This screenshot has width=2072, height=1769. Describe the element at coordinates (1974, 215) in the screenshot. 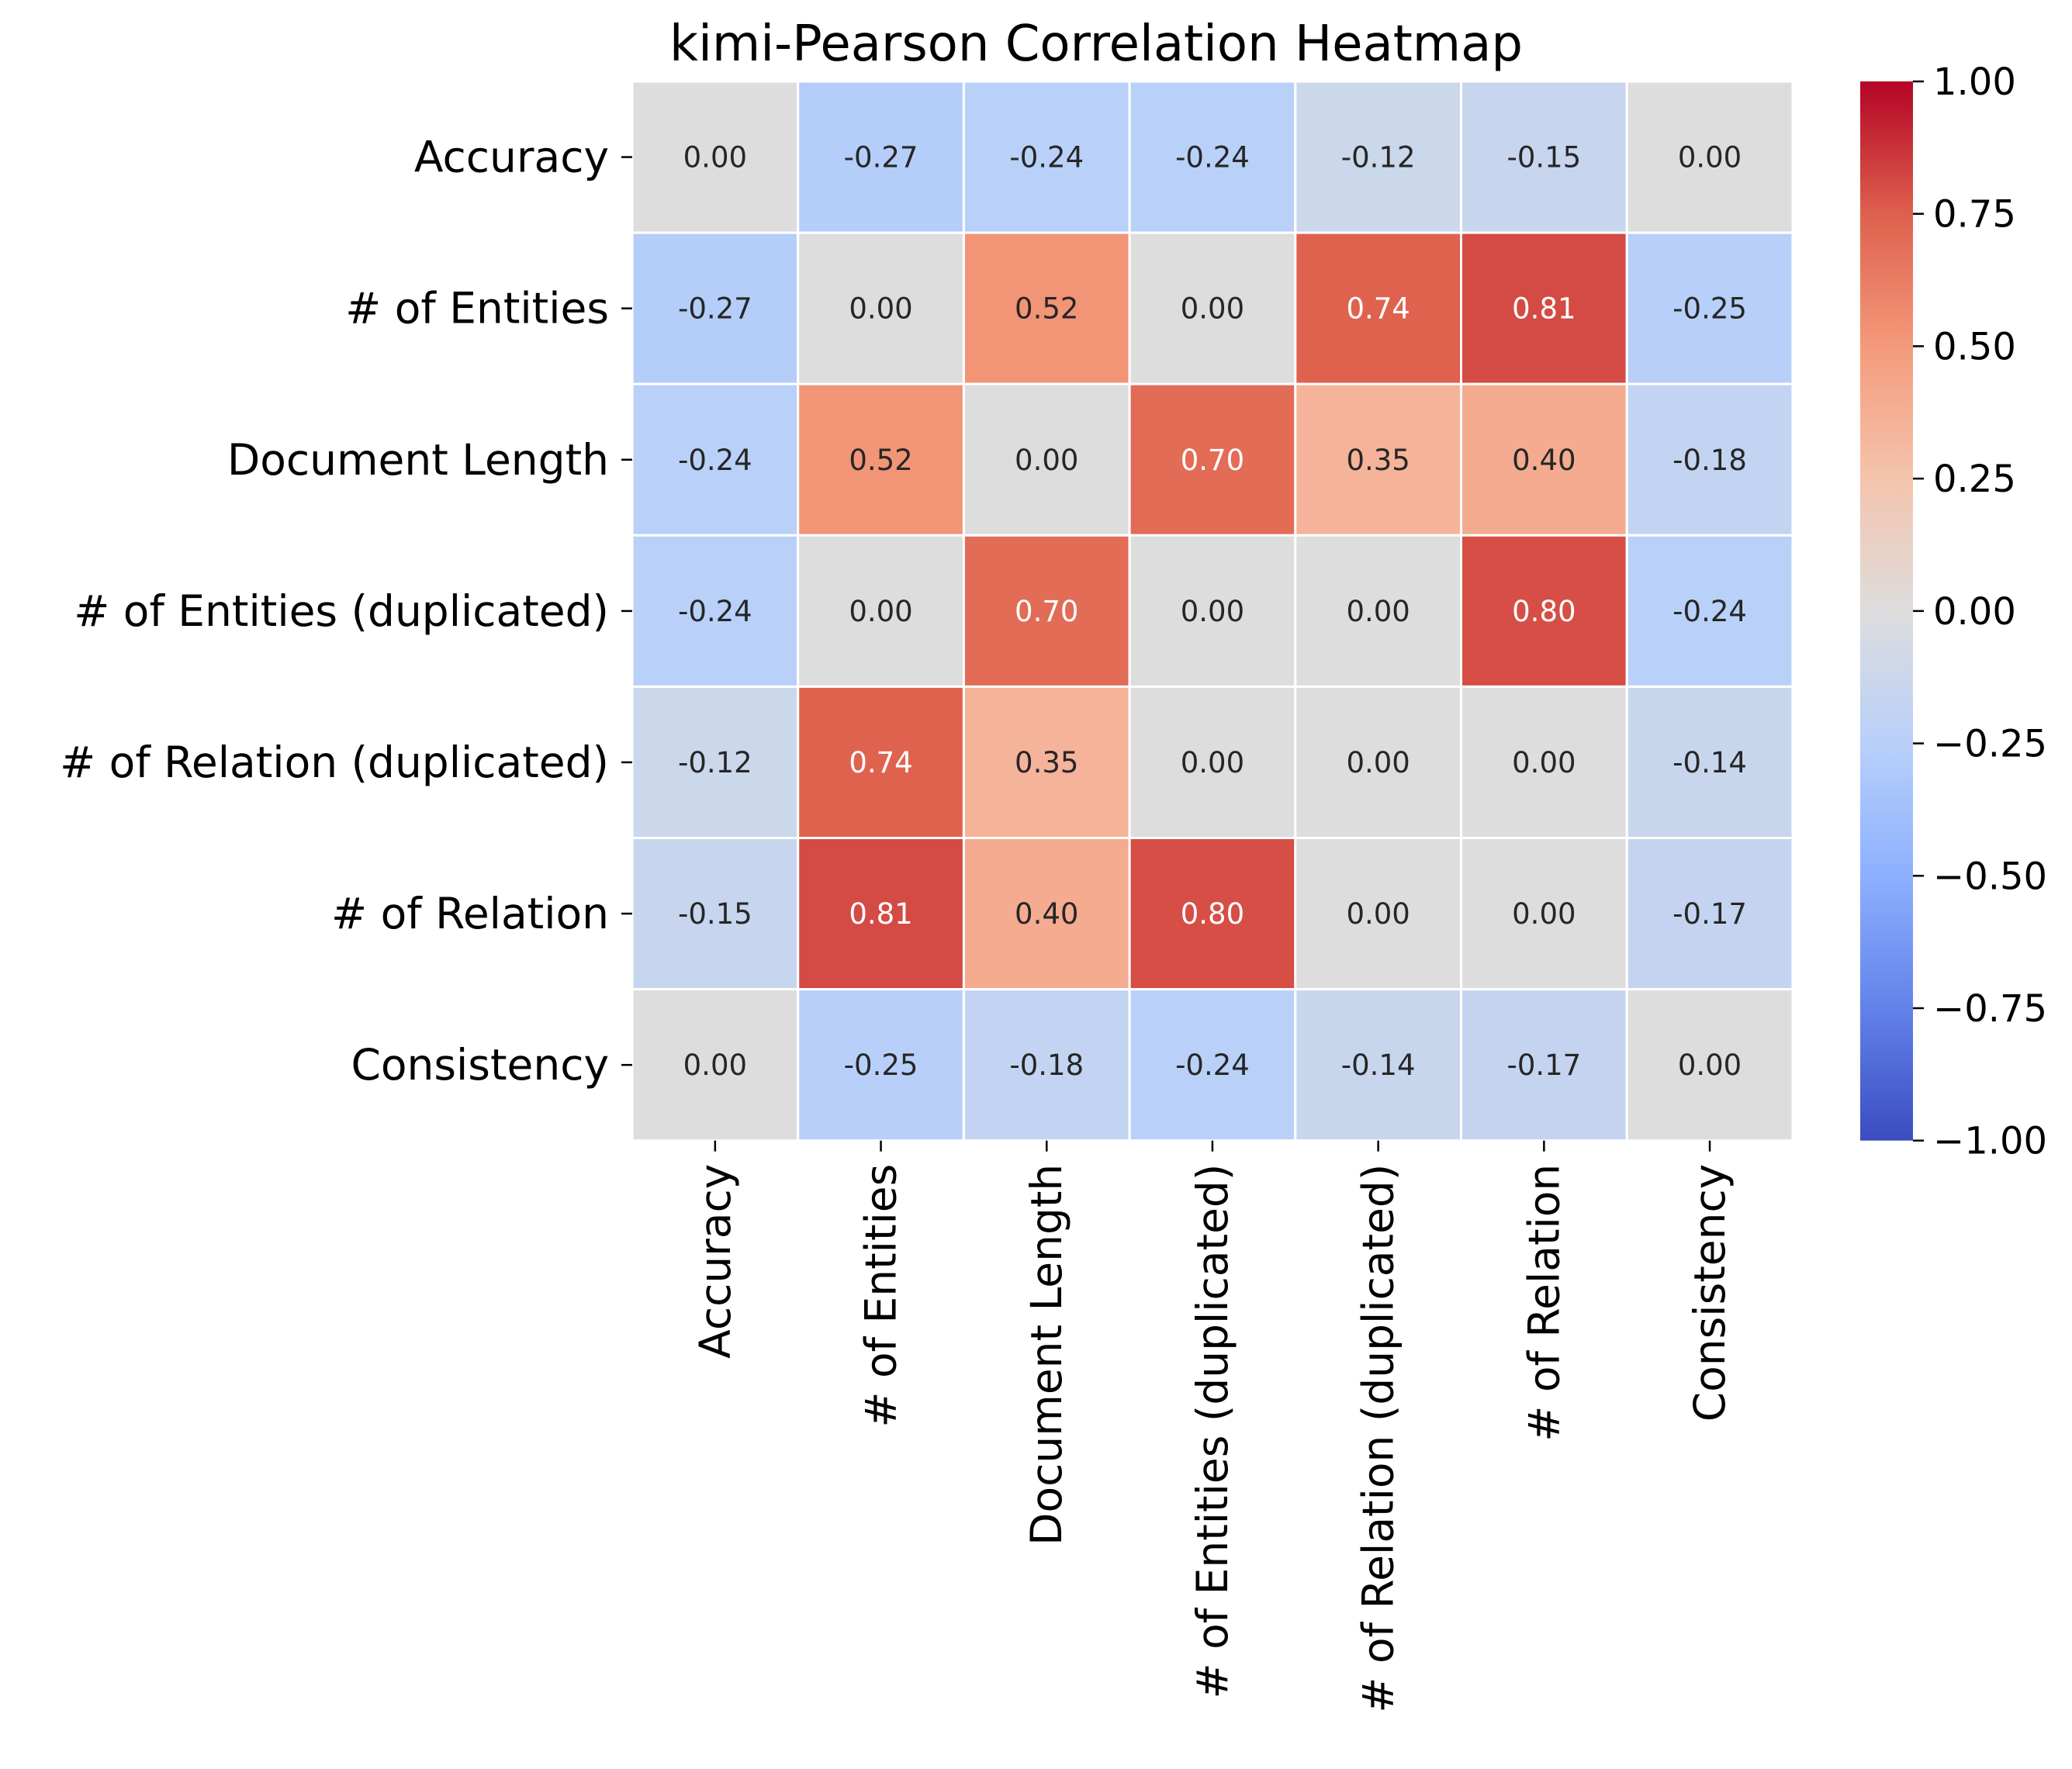

I see `colorbar-tick-label: 0.75` at that location.